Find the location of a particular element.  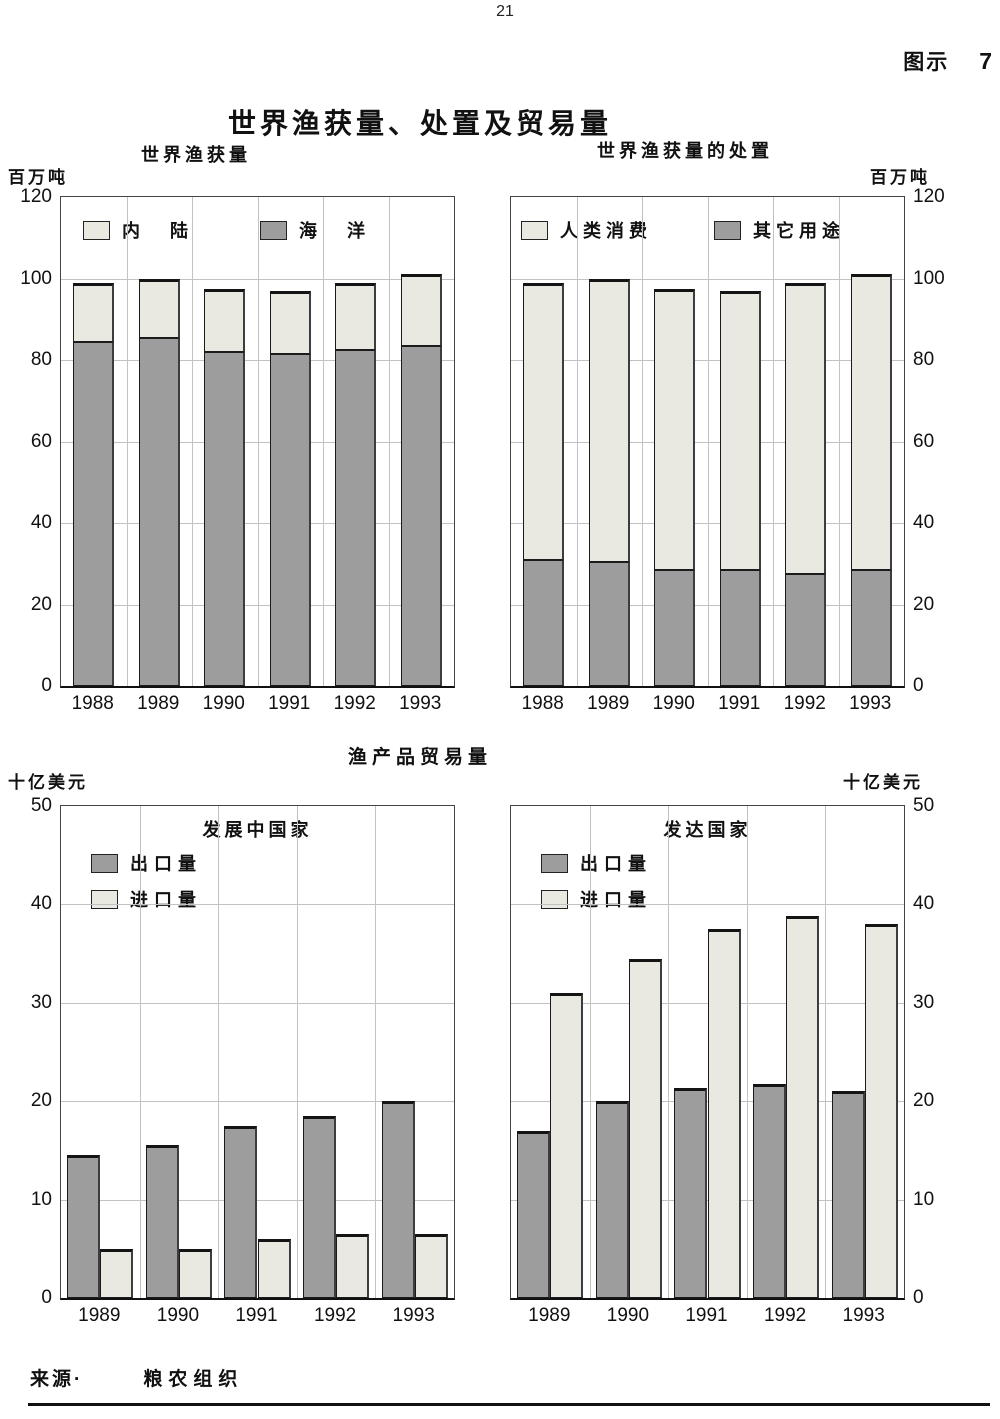

bar-developed-1991-进口量 is located at coordinates (724, 1113).